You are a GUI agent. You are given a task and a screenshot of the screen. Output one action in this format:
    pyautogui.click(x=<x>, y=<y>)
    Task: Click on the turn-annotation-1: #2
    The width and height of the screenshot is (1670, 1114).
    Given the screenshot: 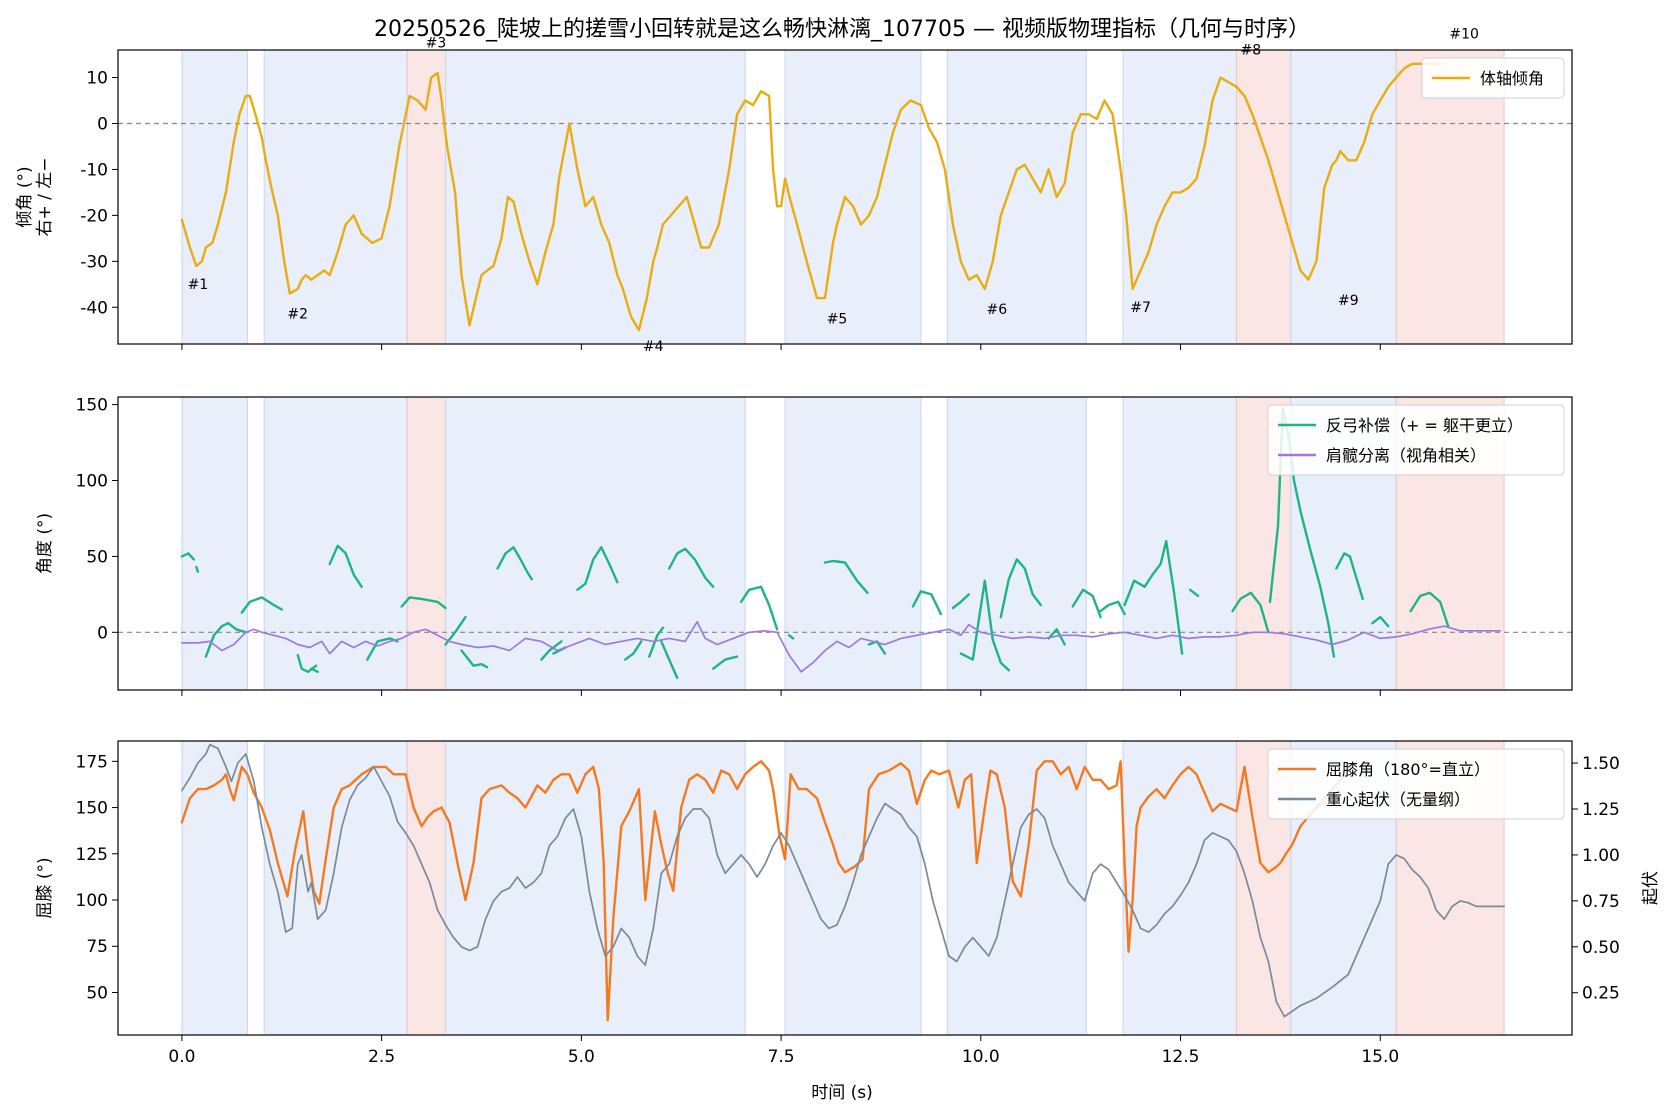 What is the action you would take?
    pyautogui.click(x=297, y=315)
    